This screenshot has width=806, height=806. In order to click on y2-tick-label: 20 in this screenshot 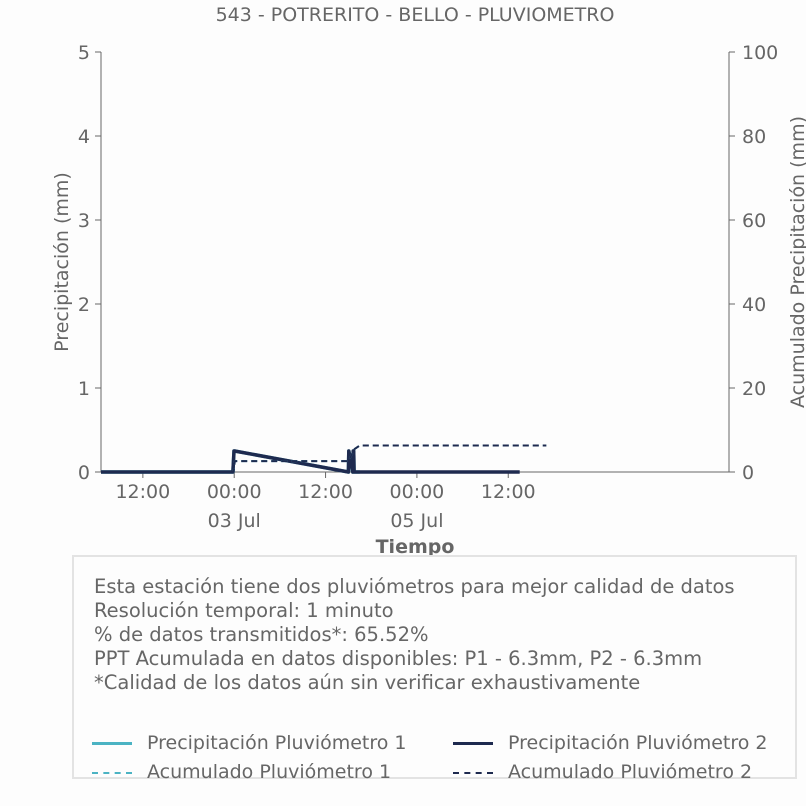, I will do `click(754, 389)`.